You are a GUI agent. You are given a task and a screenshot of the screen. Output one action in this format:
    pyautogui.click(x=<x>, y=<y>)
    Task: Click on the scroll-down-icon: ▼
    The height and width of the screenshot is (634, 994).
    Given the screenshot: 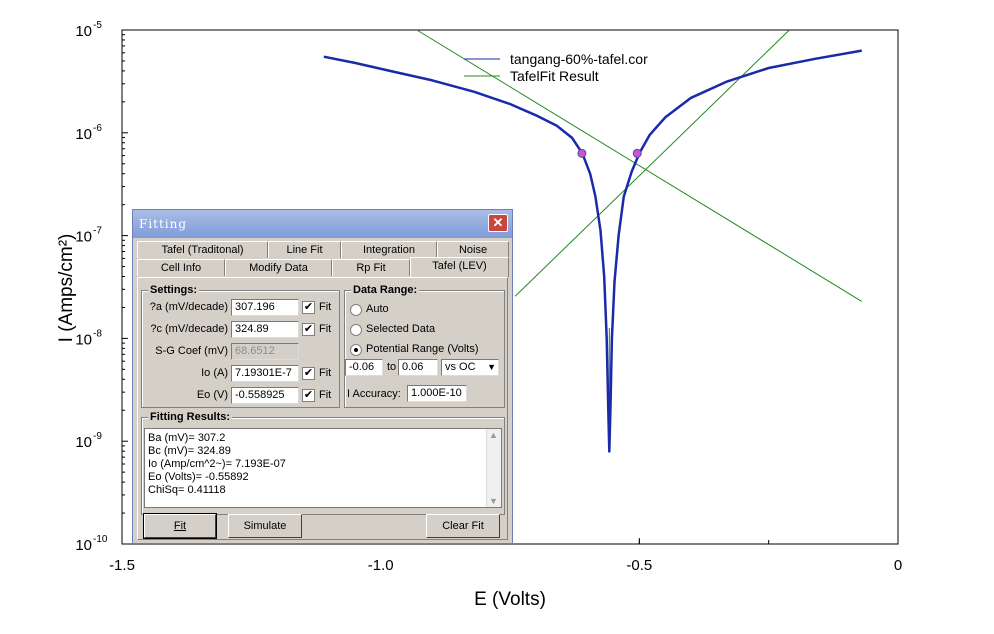 What is the action you would take?
    pyautogui.click(x=493, y=501)
    